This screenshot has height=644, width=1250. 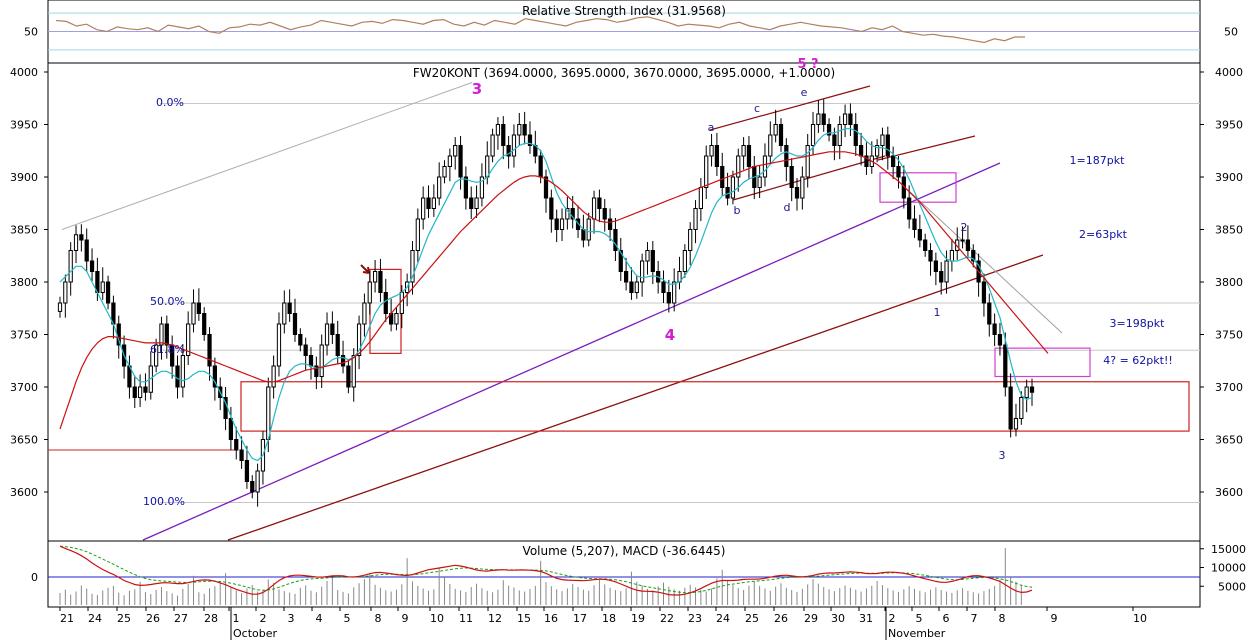 What do you see at coordinates (24, 125) in the screenshot?
I see `price-ytick-label-left: 3950` at bounding box center [24, 125].